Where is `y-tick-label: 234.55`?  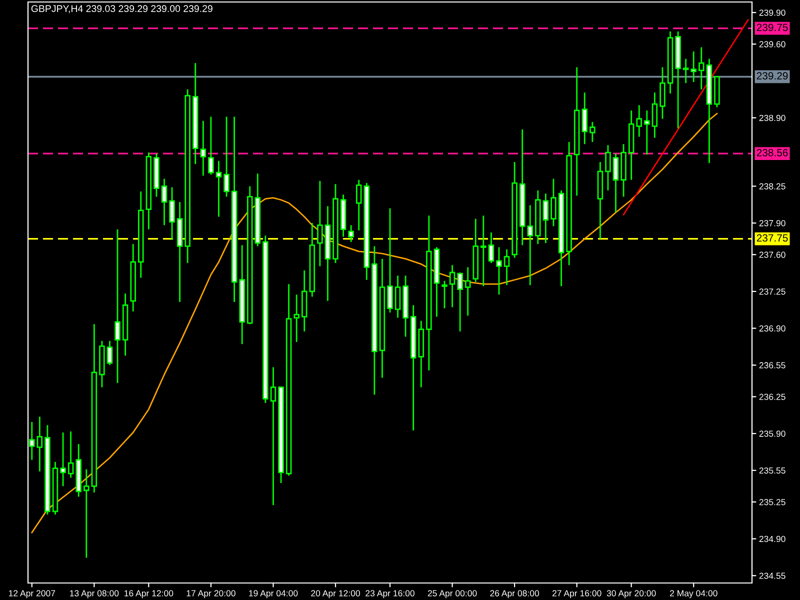 y-tick-label: 234.55 is located at coordinates (772, 575).